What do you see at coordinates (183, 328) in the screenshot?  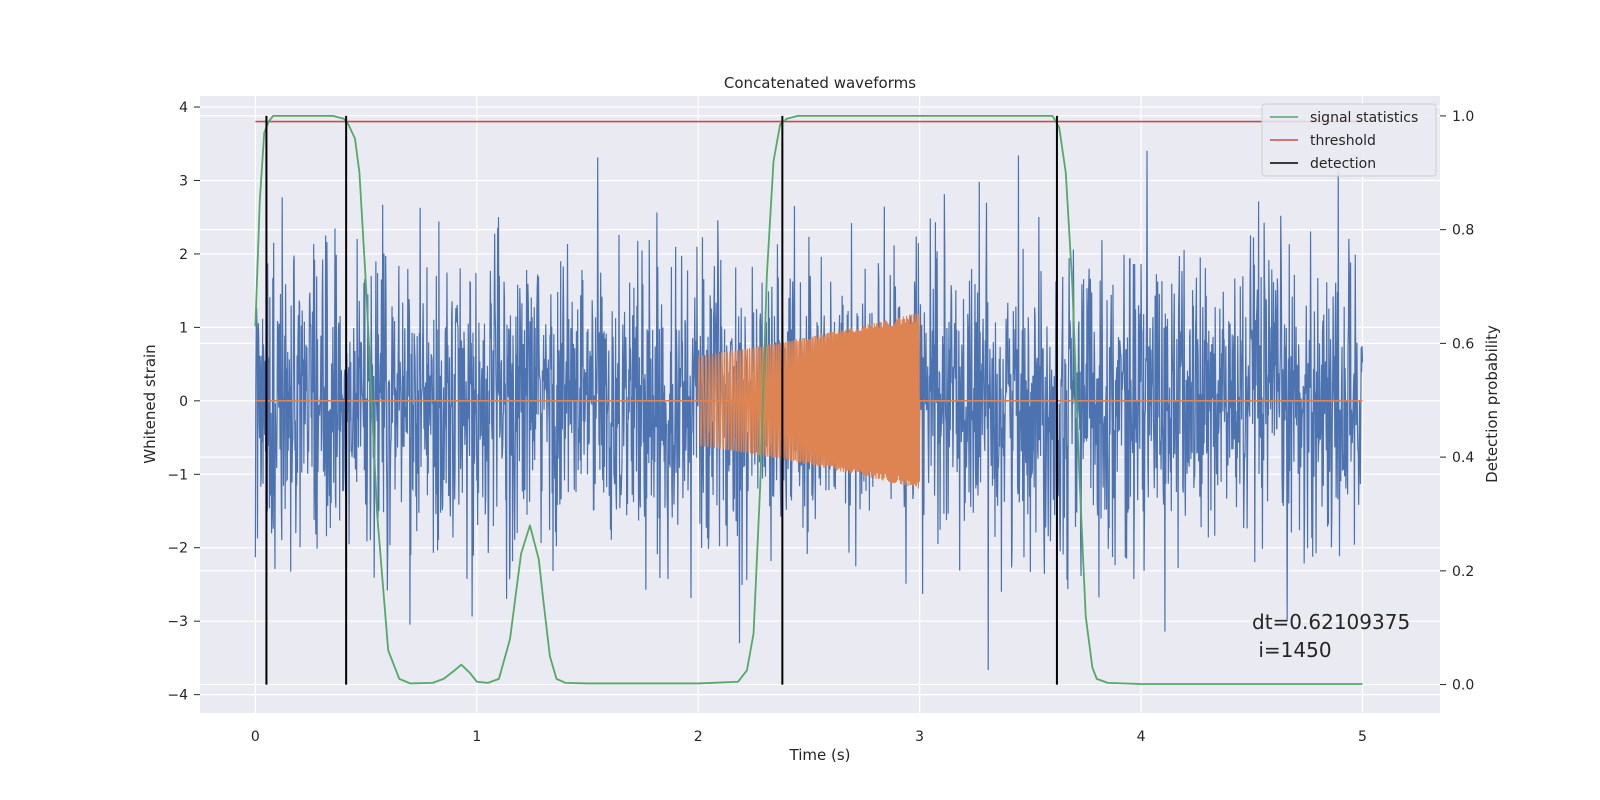 I see `y-tick-label: 1` at bounding box center [183, 328].